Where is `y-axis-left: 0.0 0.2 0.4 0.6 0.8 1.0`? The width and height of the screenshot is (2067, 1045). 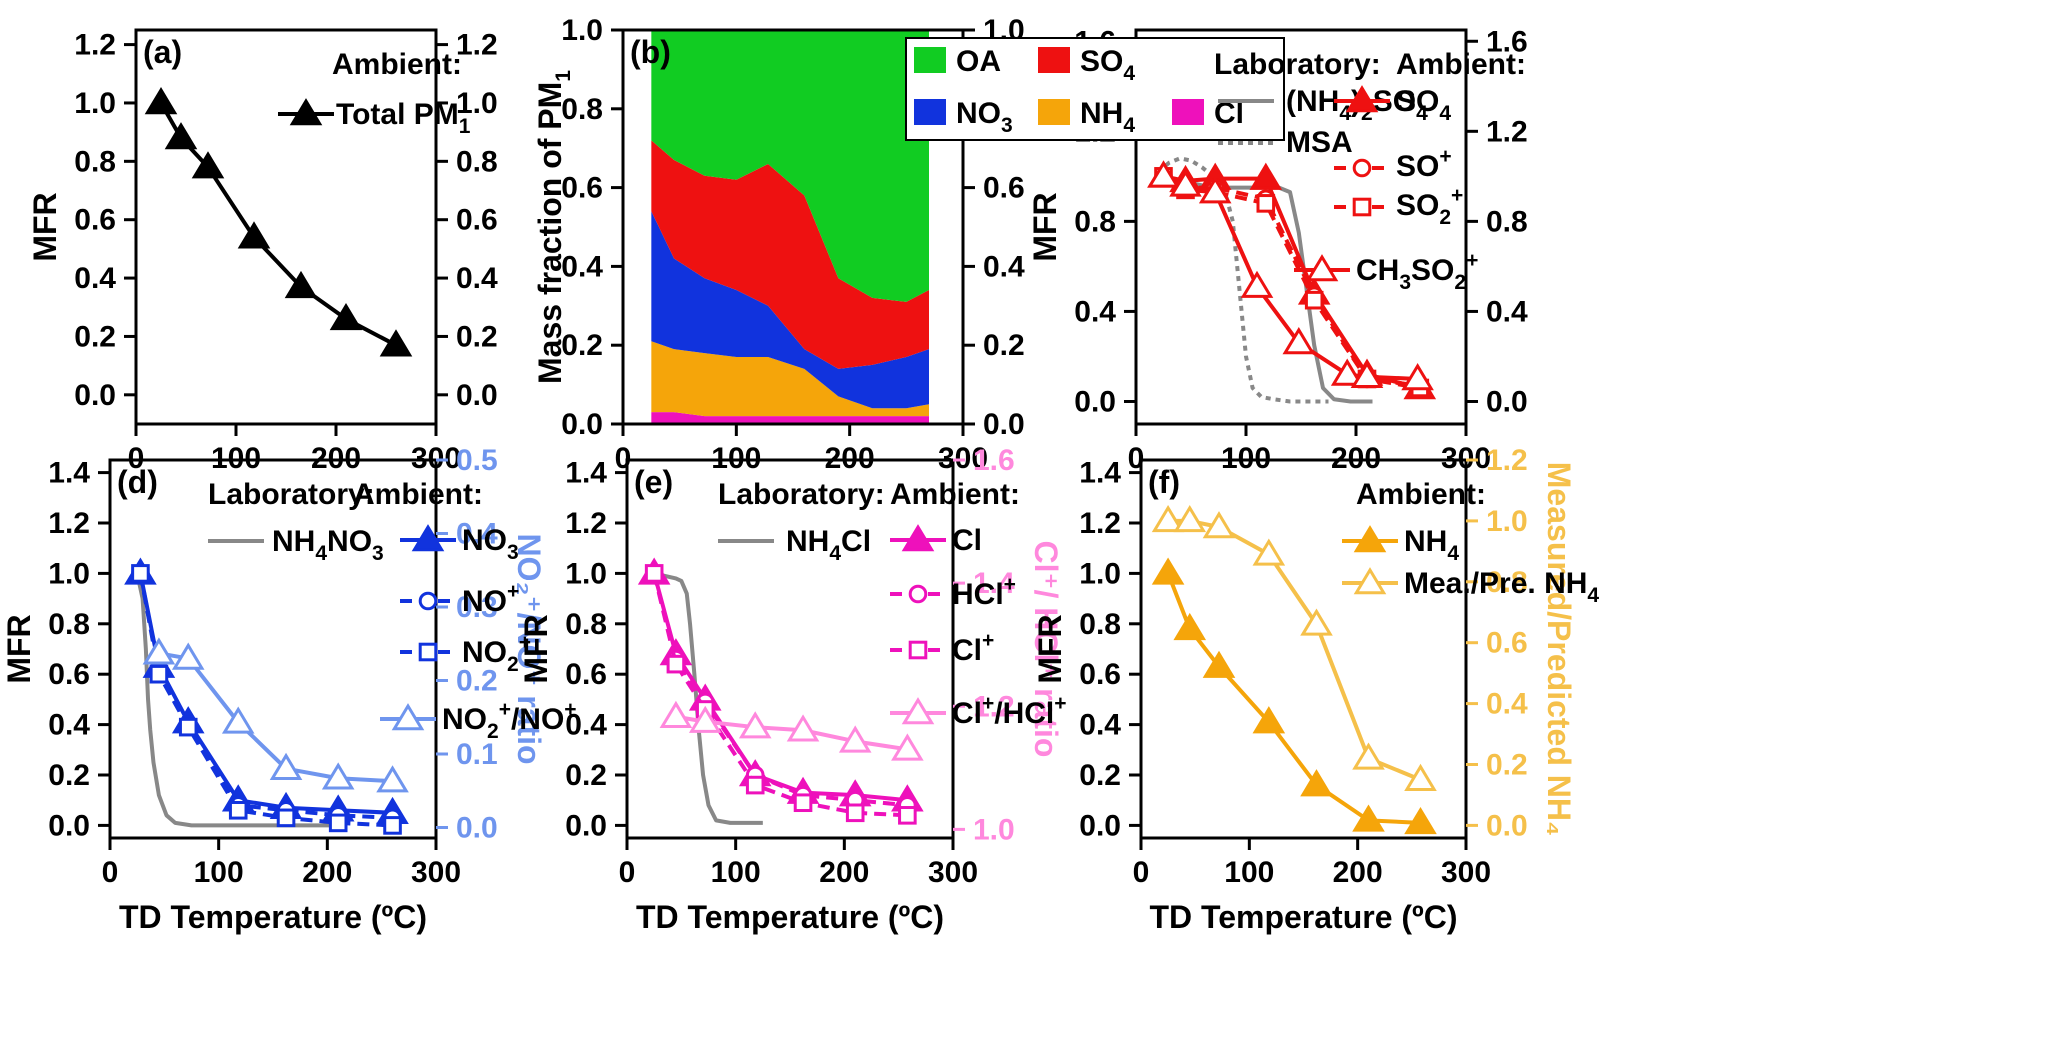 y-axis-left: 0.0 0.2 0.4 0.6 0.8 1.0 is located at coordinates (592, 227).